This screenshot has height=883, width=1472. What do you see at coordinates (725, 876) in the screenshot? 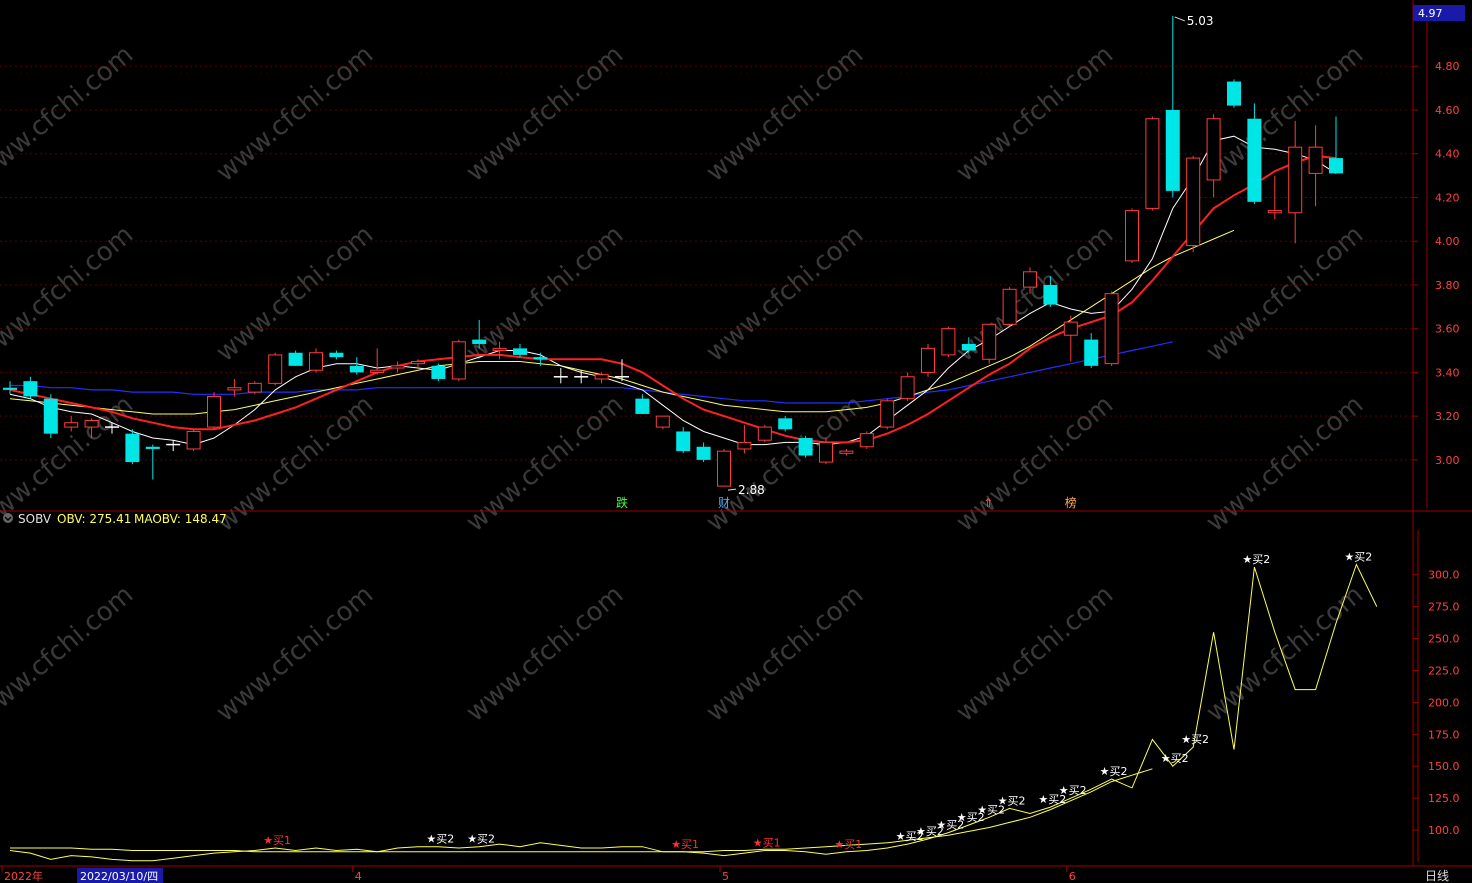
I see `x-tick-label: 5` at bounding box center [725, 876].